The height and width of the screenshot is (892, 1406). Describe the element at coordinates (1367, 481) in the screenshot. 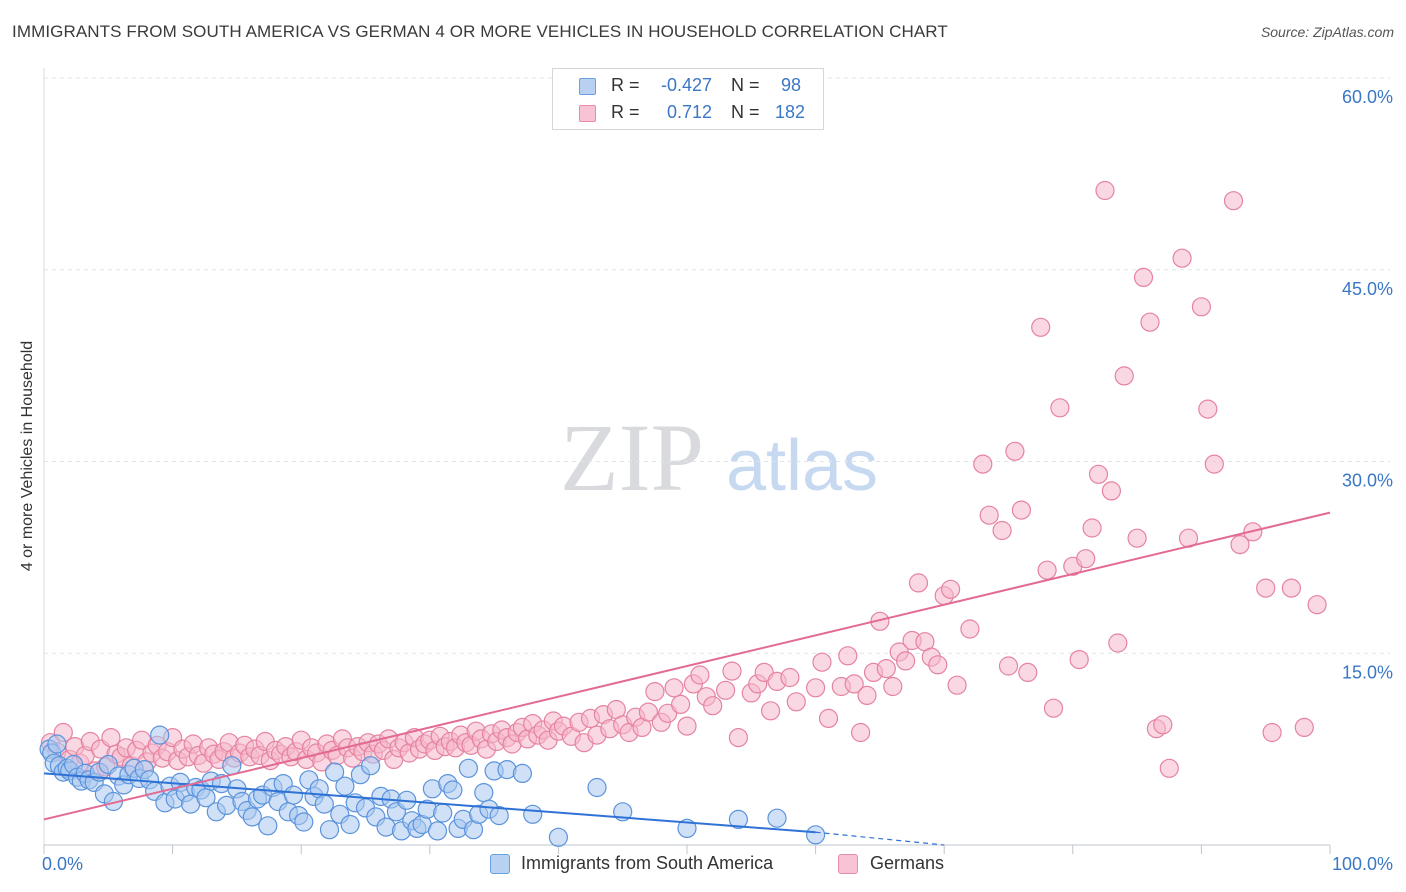

I see `y-tick-label: 30.0%` at that location.